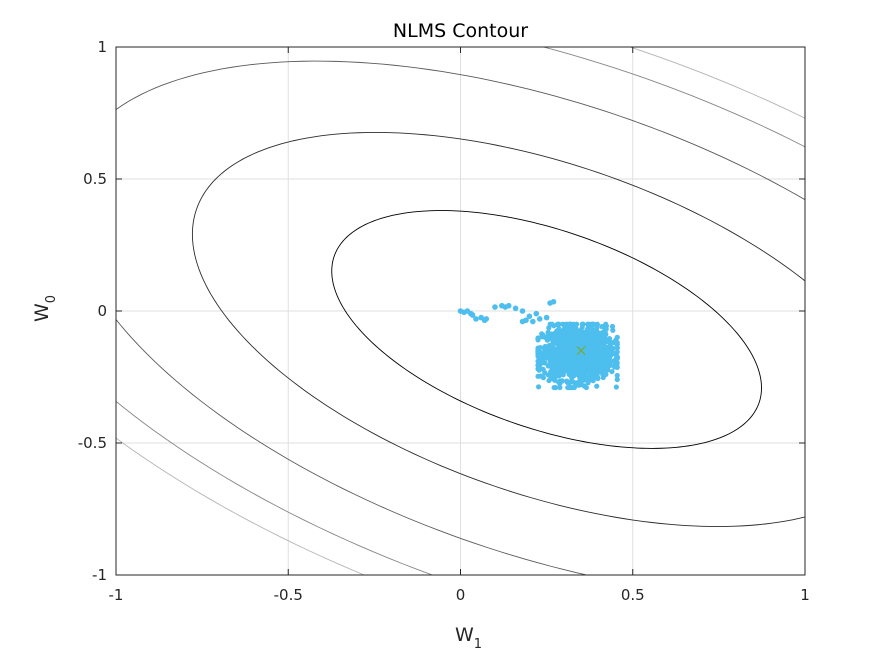  I want to click on optimum-cross-b, so click(581, 351).